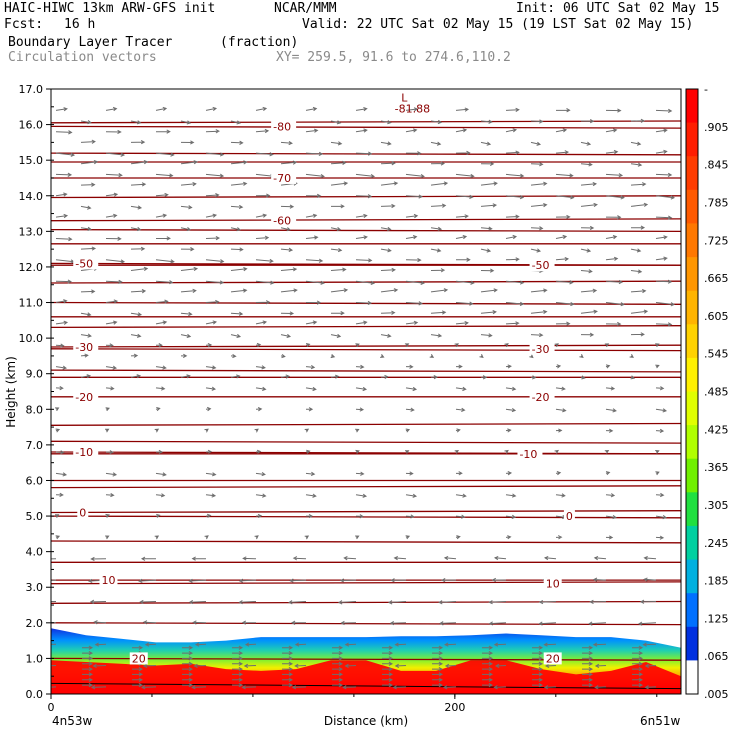 The height and width of the screenshot is (740, 740). I want to click on contour-label: -50, so click(84, 263).